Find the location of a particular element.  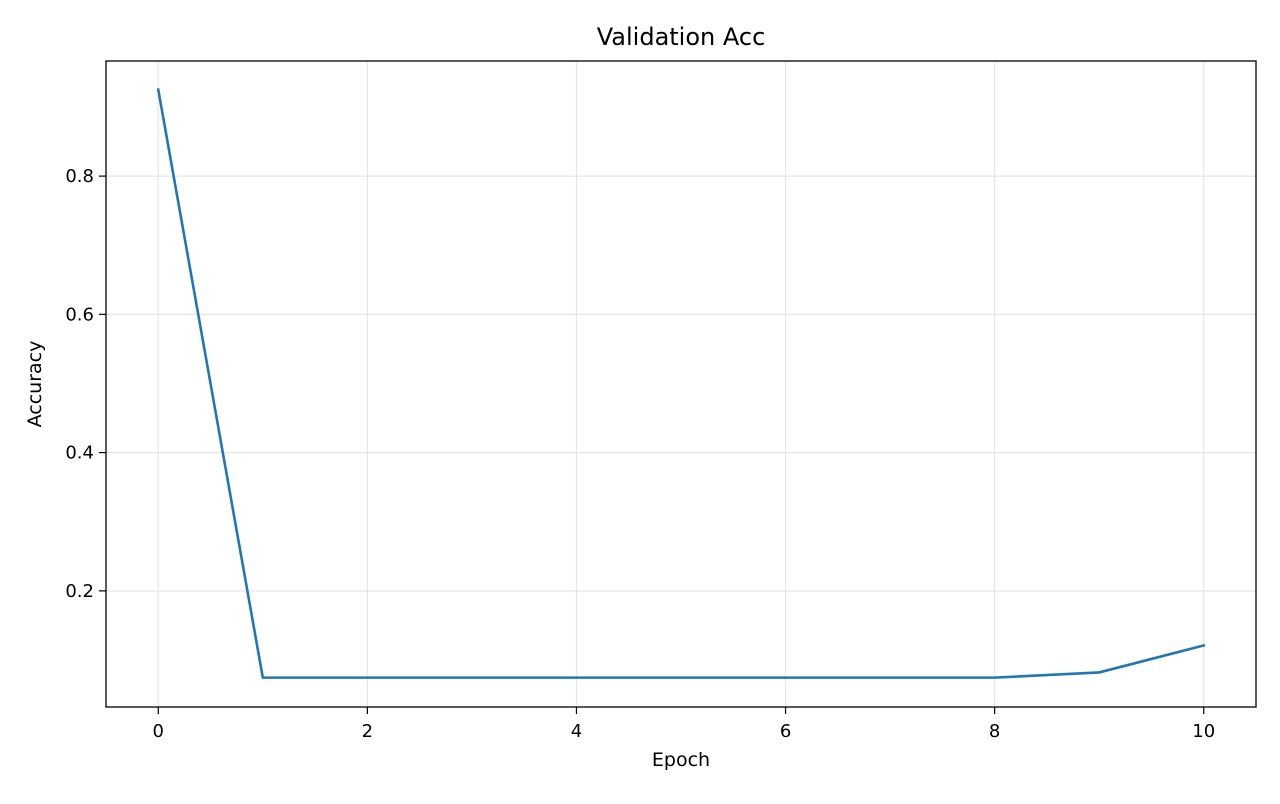

y-tick-label: 0.8 is located at coordinates (79, 176).